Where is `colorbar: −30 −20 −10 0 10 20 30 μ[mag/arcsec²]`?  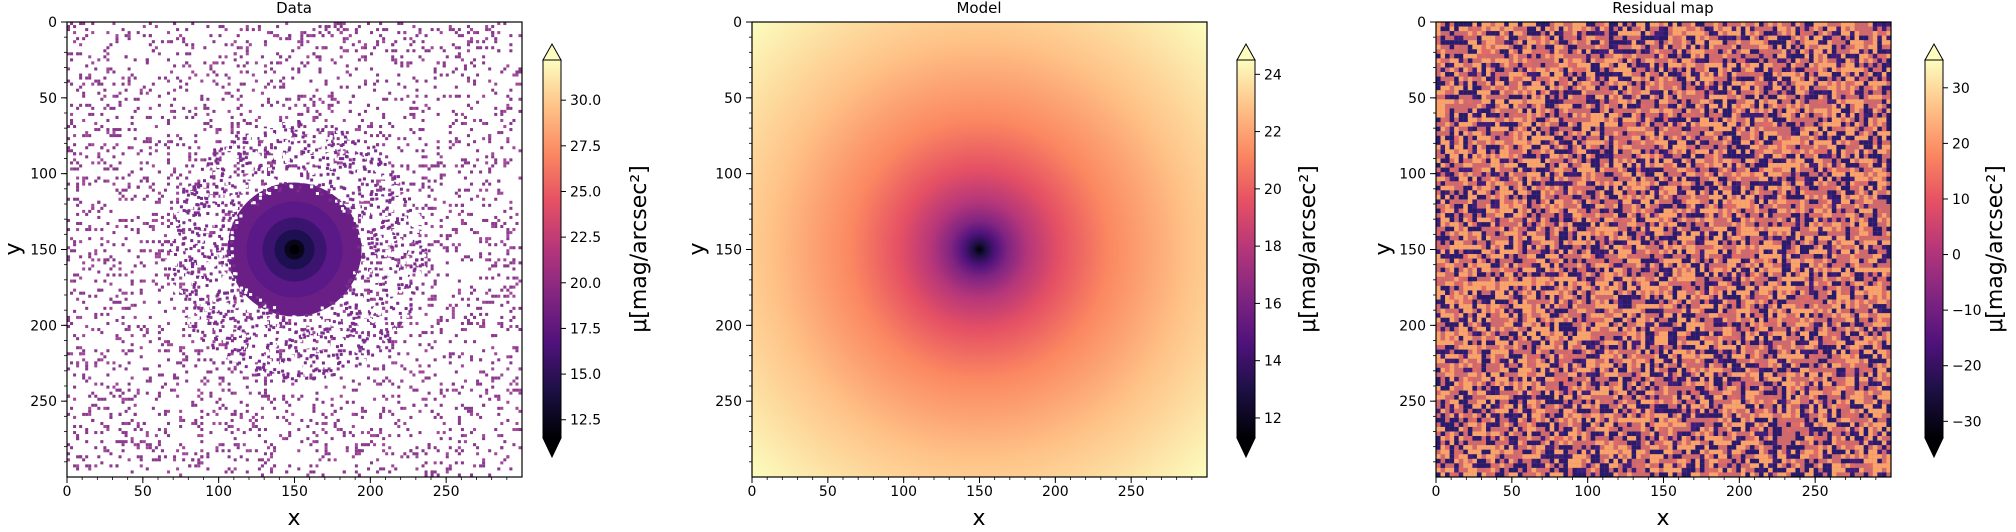 colorbar: −30 −20 −10 0 10 20 30 μ[mag/arcsec²] is located at coordinates (1966, 250).